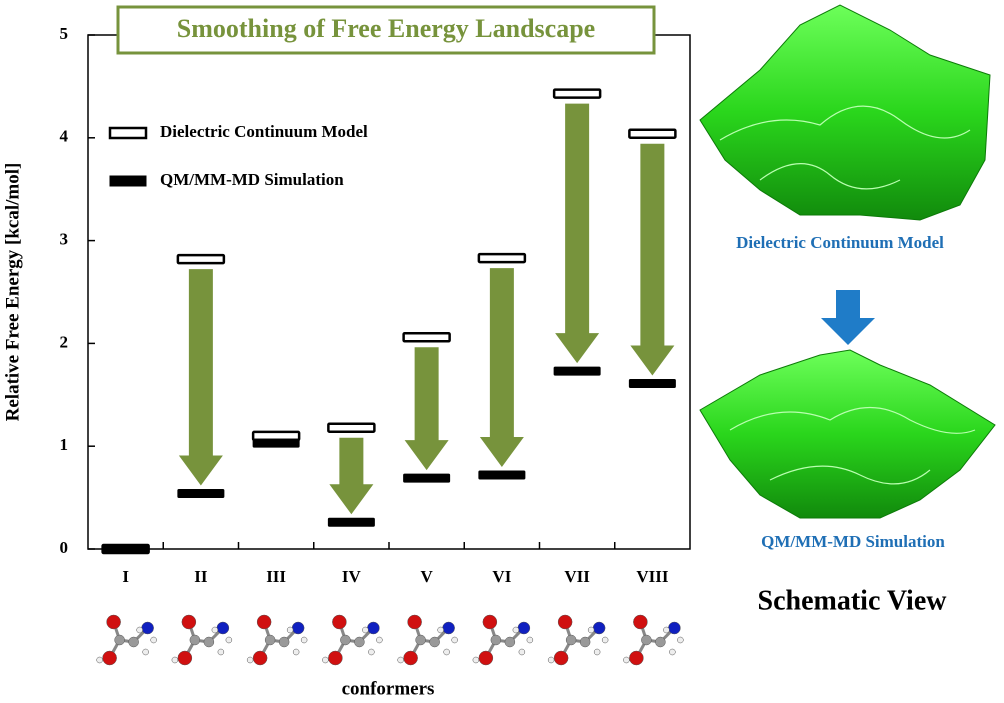 The height and width of the screenshot is (703, 1004). Describe the element at coordinates (64, 136) in the screenshot. I see `y-tick-label: 4` at that location.